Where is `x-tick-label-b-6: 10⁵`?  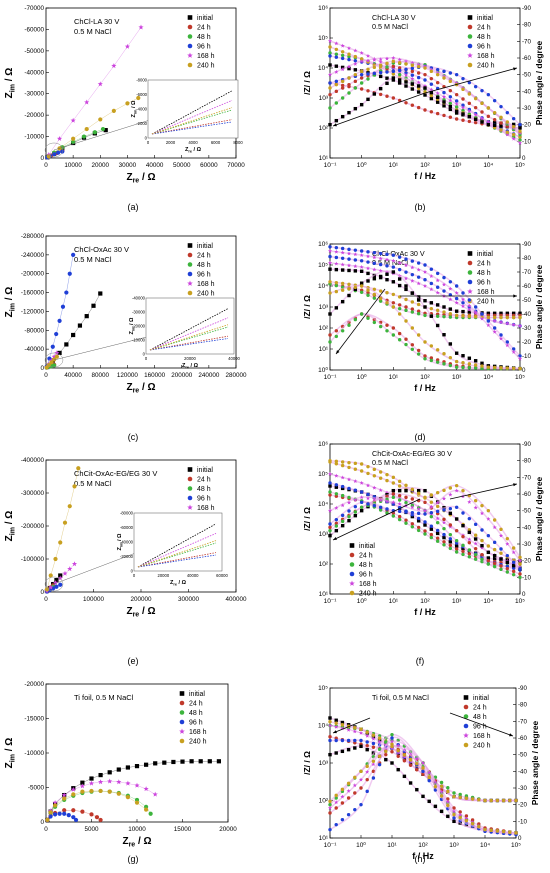 x-tick-label-b-6: 10⁵ is located at coordinates (520, 165).